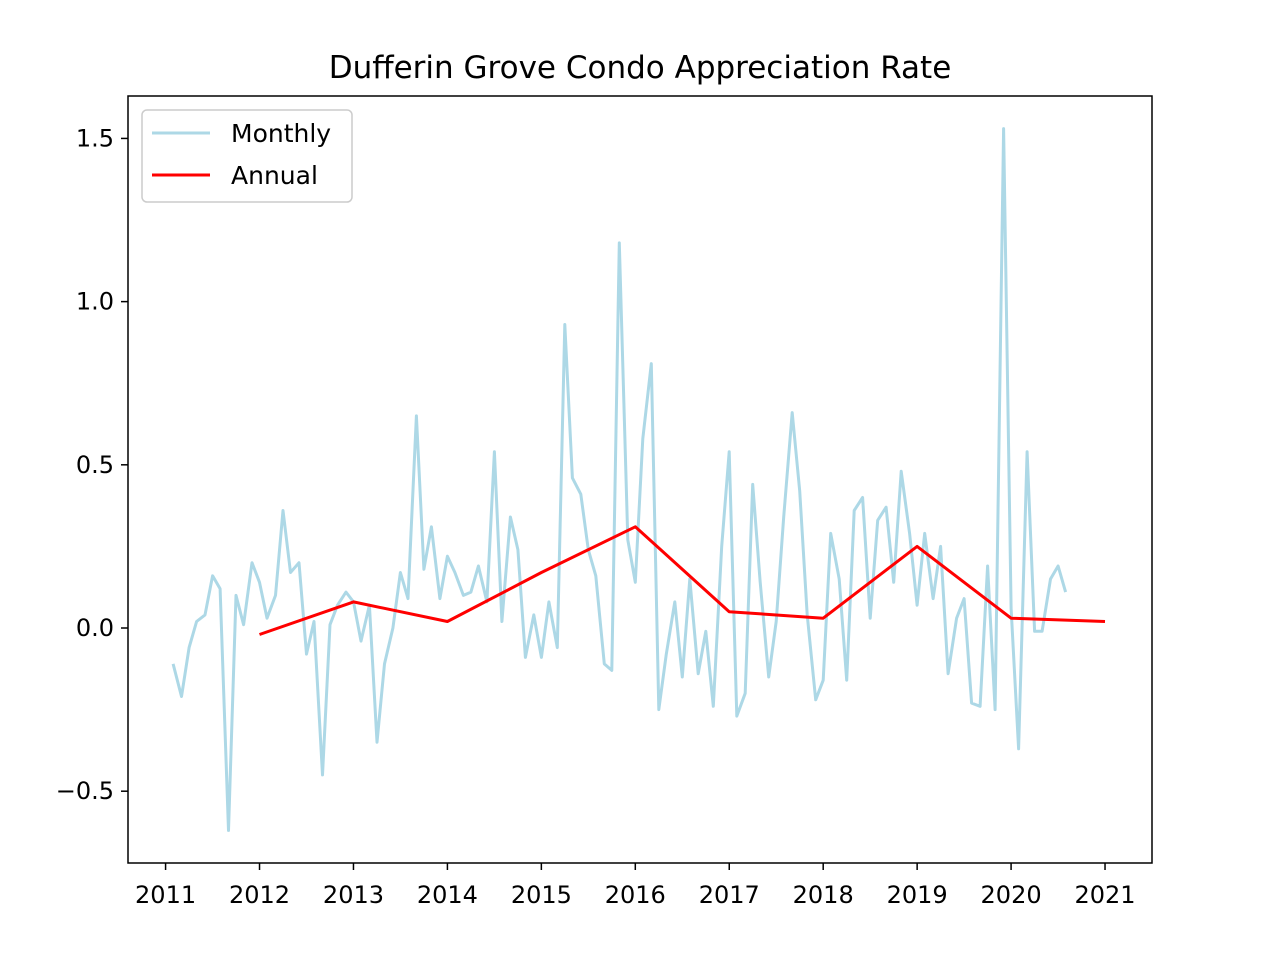 Image resolution: width=1280 pixels, height=960 pixels. Describe the element at coordinates (165, 895) in the screenshot. I see `x-tick-label: 2011` at that location.